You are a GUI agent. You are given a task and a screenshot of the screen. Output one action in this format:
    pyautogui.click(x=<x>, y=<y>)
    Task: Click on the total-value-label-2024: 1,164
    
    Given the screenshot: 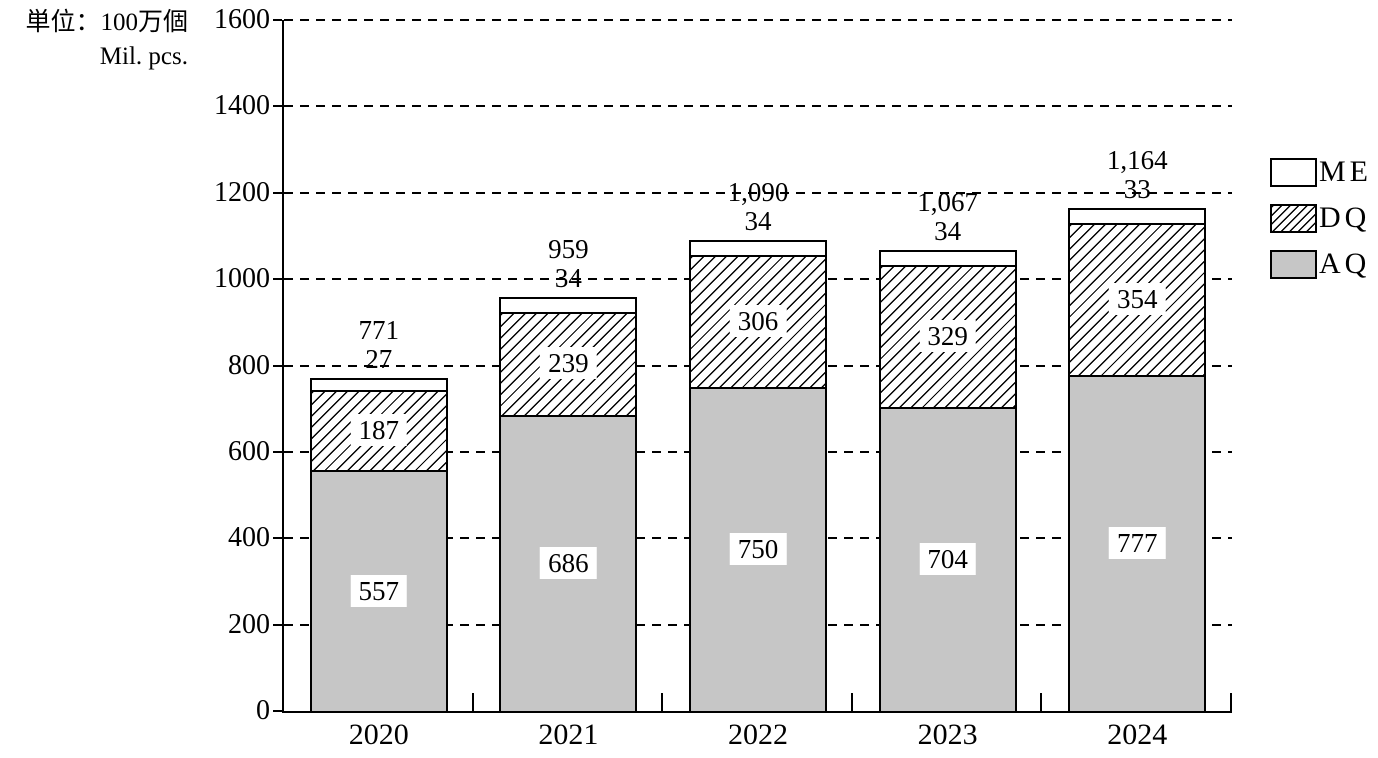 What is the action you would take?
    pyautogui.click(x=1137, y=160)
    